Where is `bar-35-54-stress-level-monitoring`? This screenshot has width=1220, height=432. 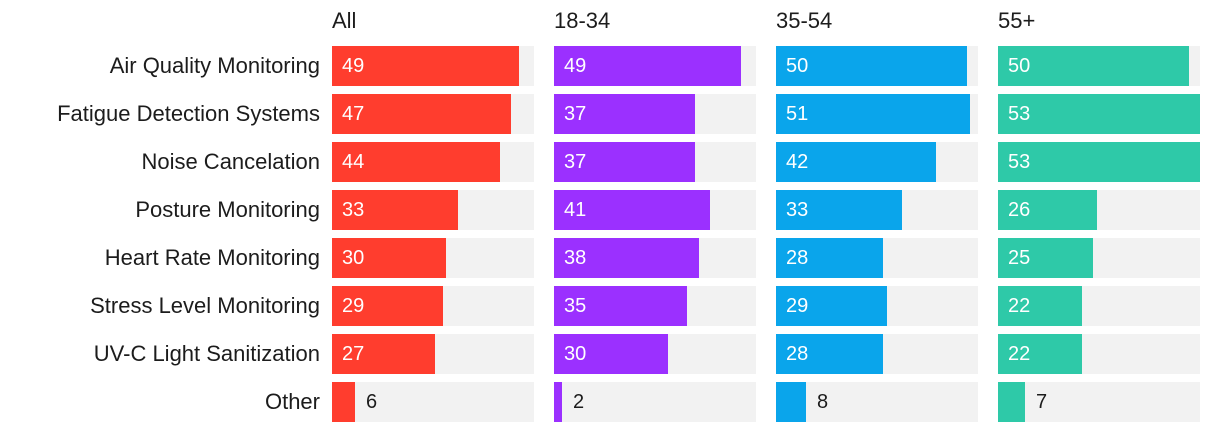
bar-35-54-stress-level-monitoring is located at coordinates (831, 306).